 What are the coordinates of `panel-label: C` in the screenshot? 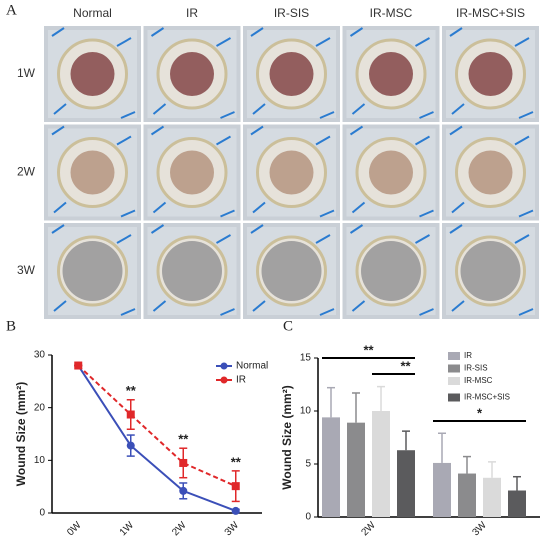 It's located at (288, 326).